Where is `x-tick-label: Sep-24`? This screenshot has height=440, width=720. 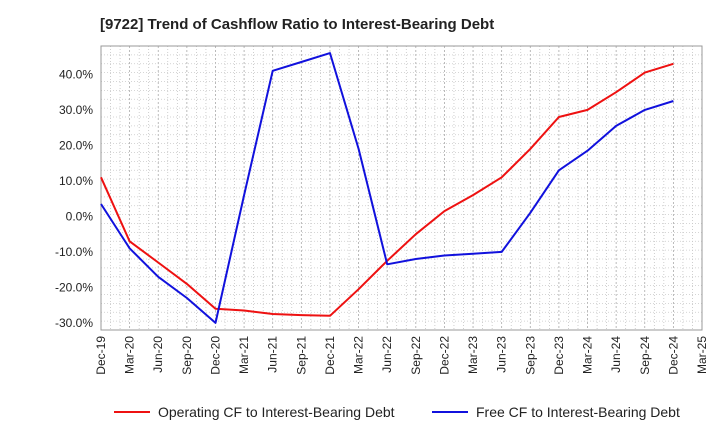 x-tick-label: Sep-24 is located at coordinates (645, 355).